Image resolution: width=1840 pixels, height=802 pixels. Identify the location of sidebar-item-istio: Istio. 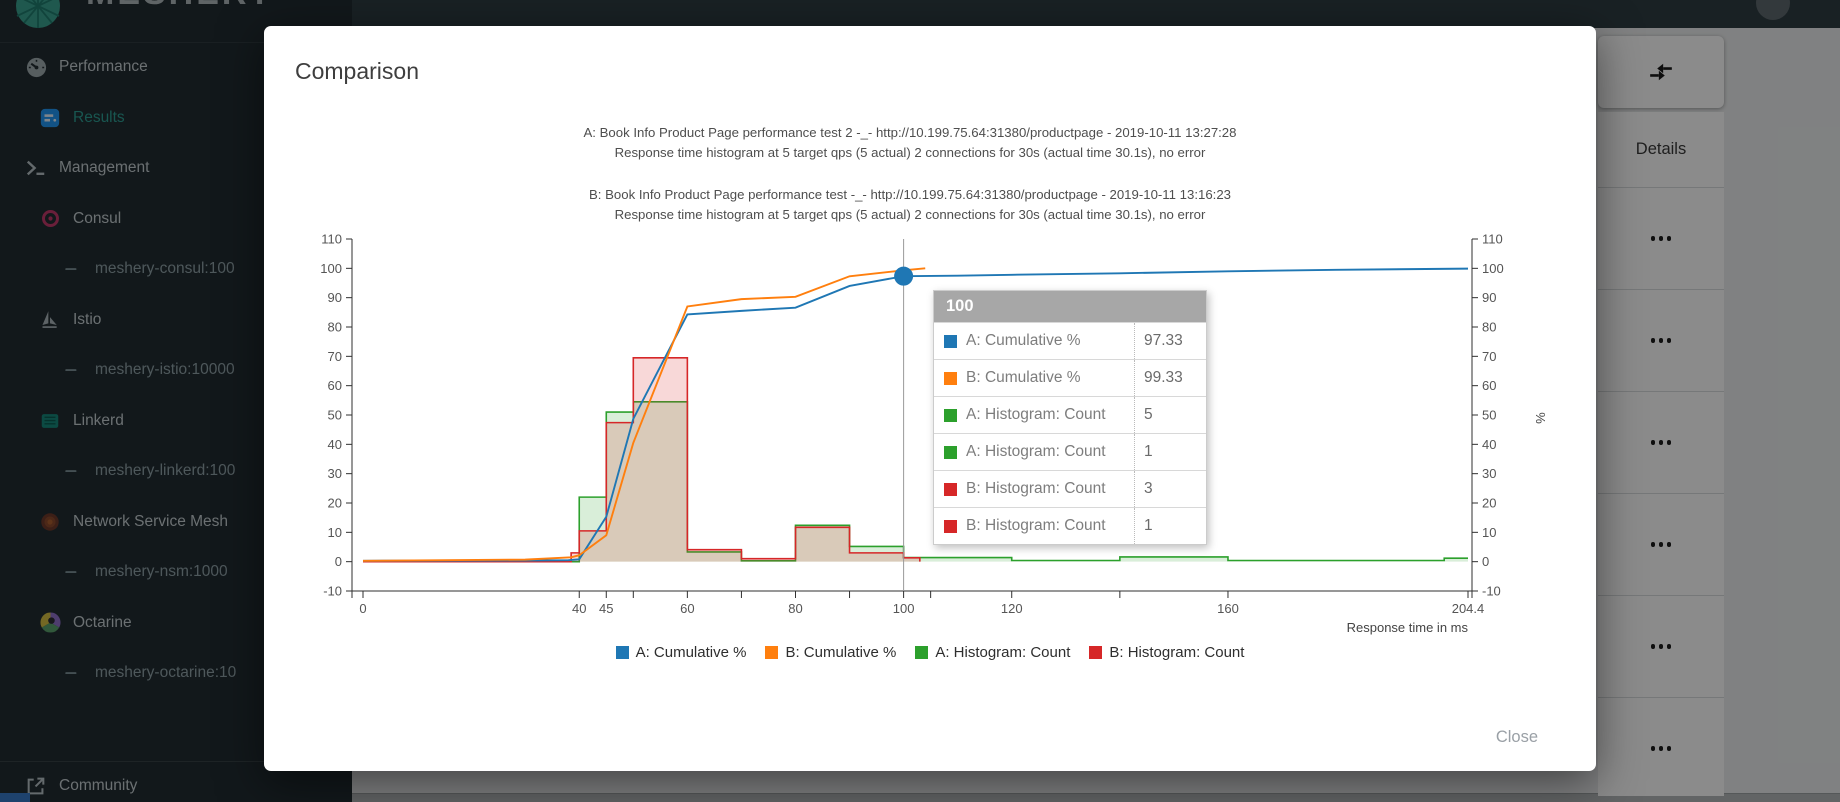
(176, 320).